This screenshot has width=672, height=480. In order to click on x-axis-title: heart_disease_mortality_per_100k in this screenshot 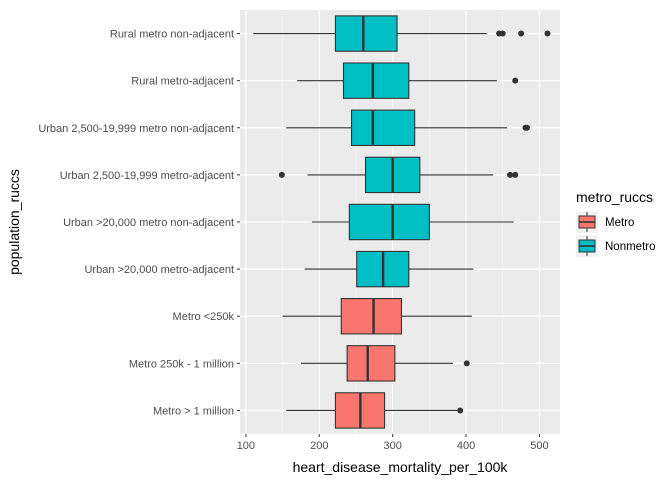, I will do `click(401, 467)`.